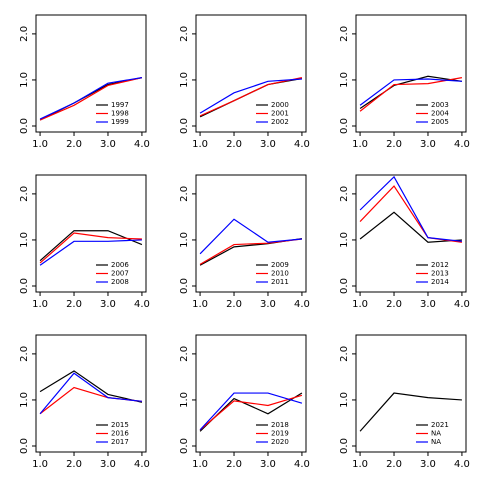  What do you see at coordinates (440, 274) in the screenshot?
I see `legend-label: 2013` at bounding box center [440, 274].